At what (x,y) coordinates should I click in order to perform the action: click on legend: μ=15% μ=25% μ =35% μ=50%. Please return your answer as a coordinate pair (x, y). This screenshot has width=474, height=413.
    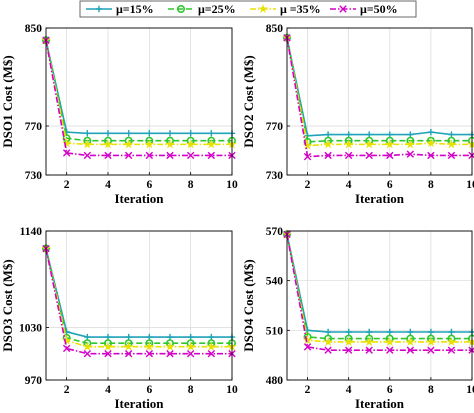
    Looking at the image, I should click on (248, 9).